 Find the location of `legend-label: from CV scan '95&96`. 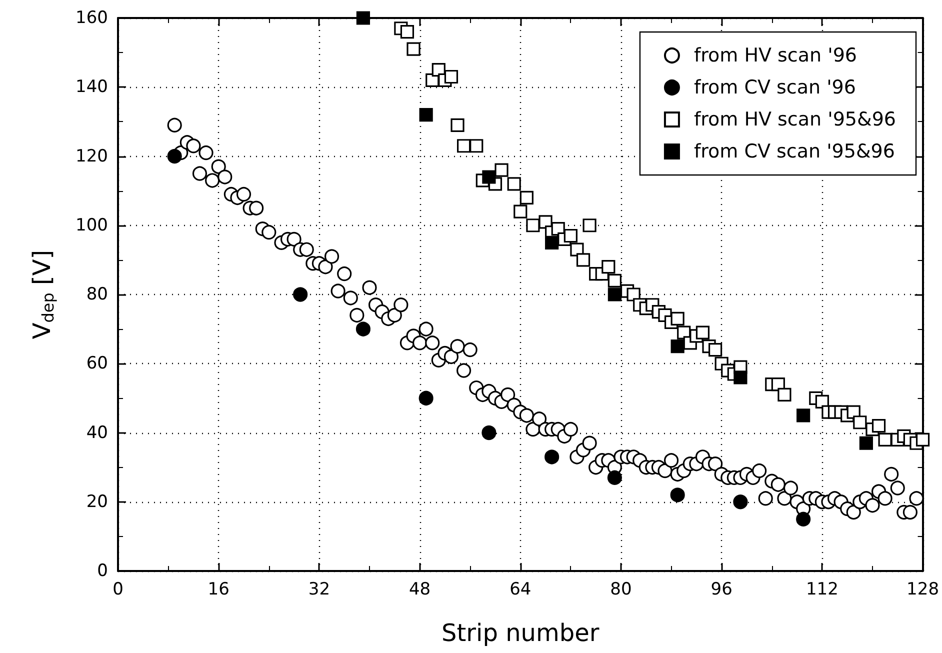

legend-label: from CV scan '95&96 is located at coordinates (794, 151).